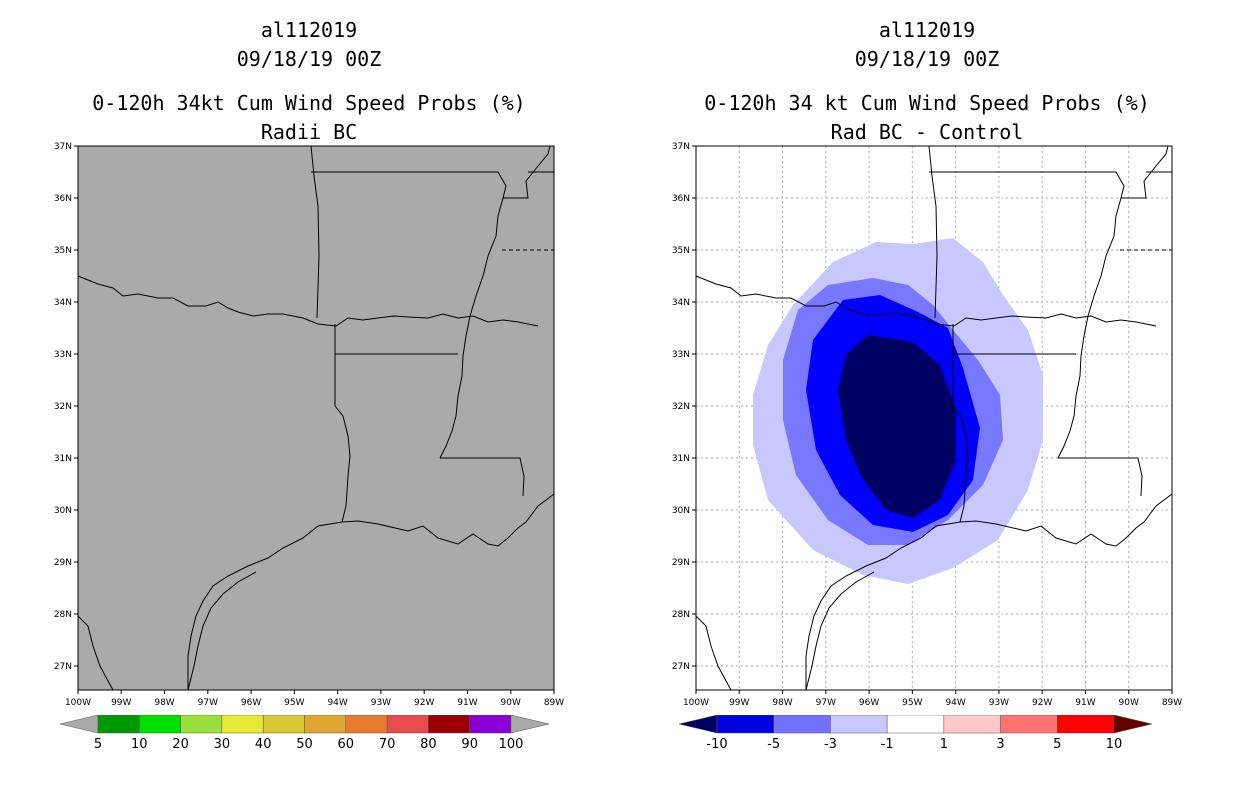  I want to click on colorbar-label: 100, so click(511, 744).